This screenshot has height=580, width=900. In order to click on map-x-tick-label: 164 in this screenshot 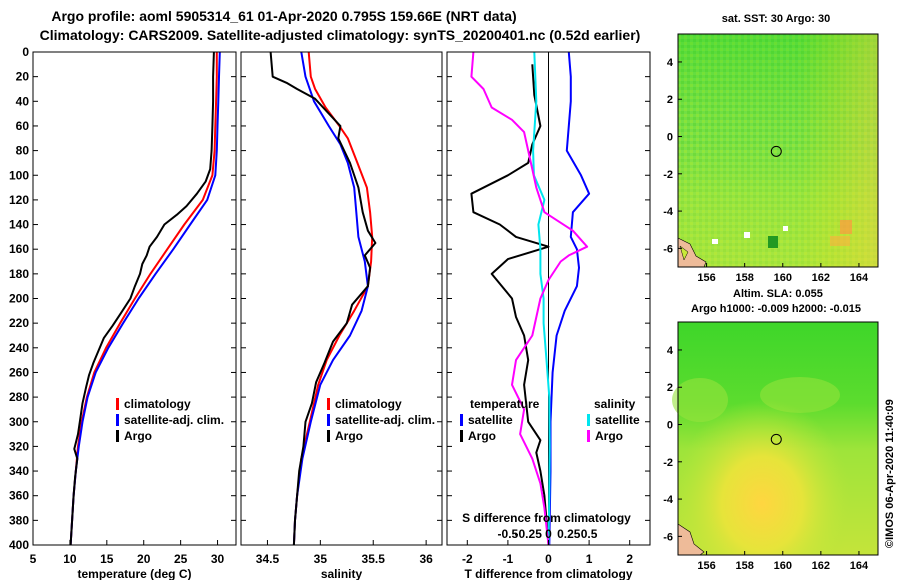, I will do `click(859, 566)`.